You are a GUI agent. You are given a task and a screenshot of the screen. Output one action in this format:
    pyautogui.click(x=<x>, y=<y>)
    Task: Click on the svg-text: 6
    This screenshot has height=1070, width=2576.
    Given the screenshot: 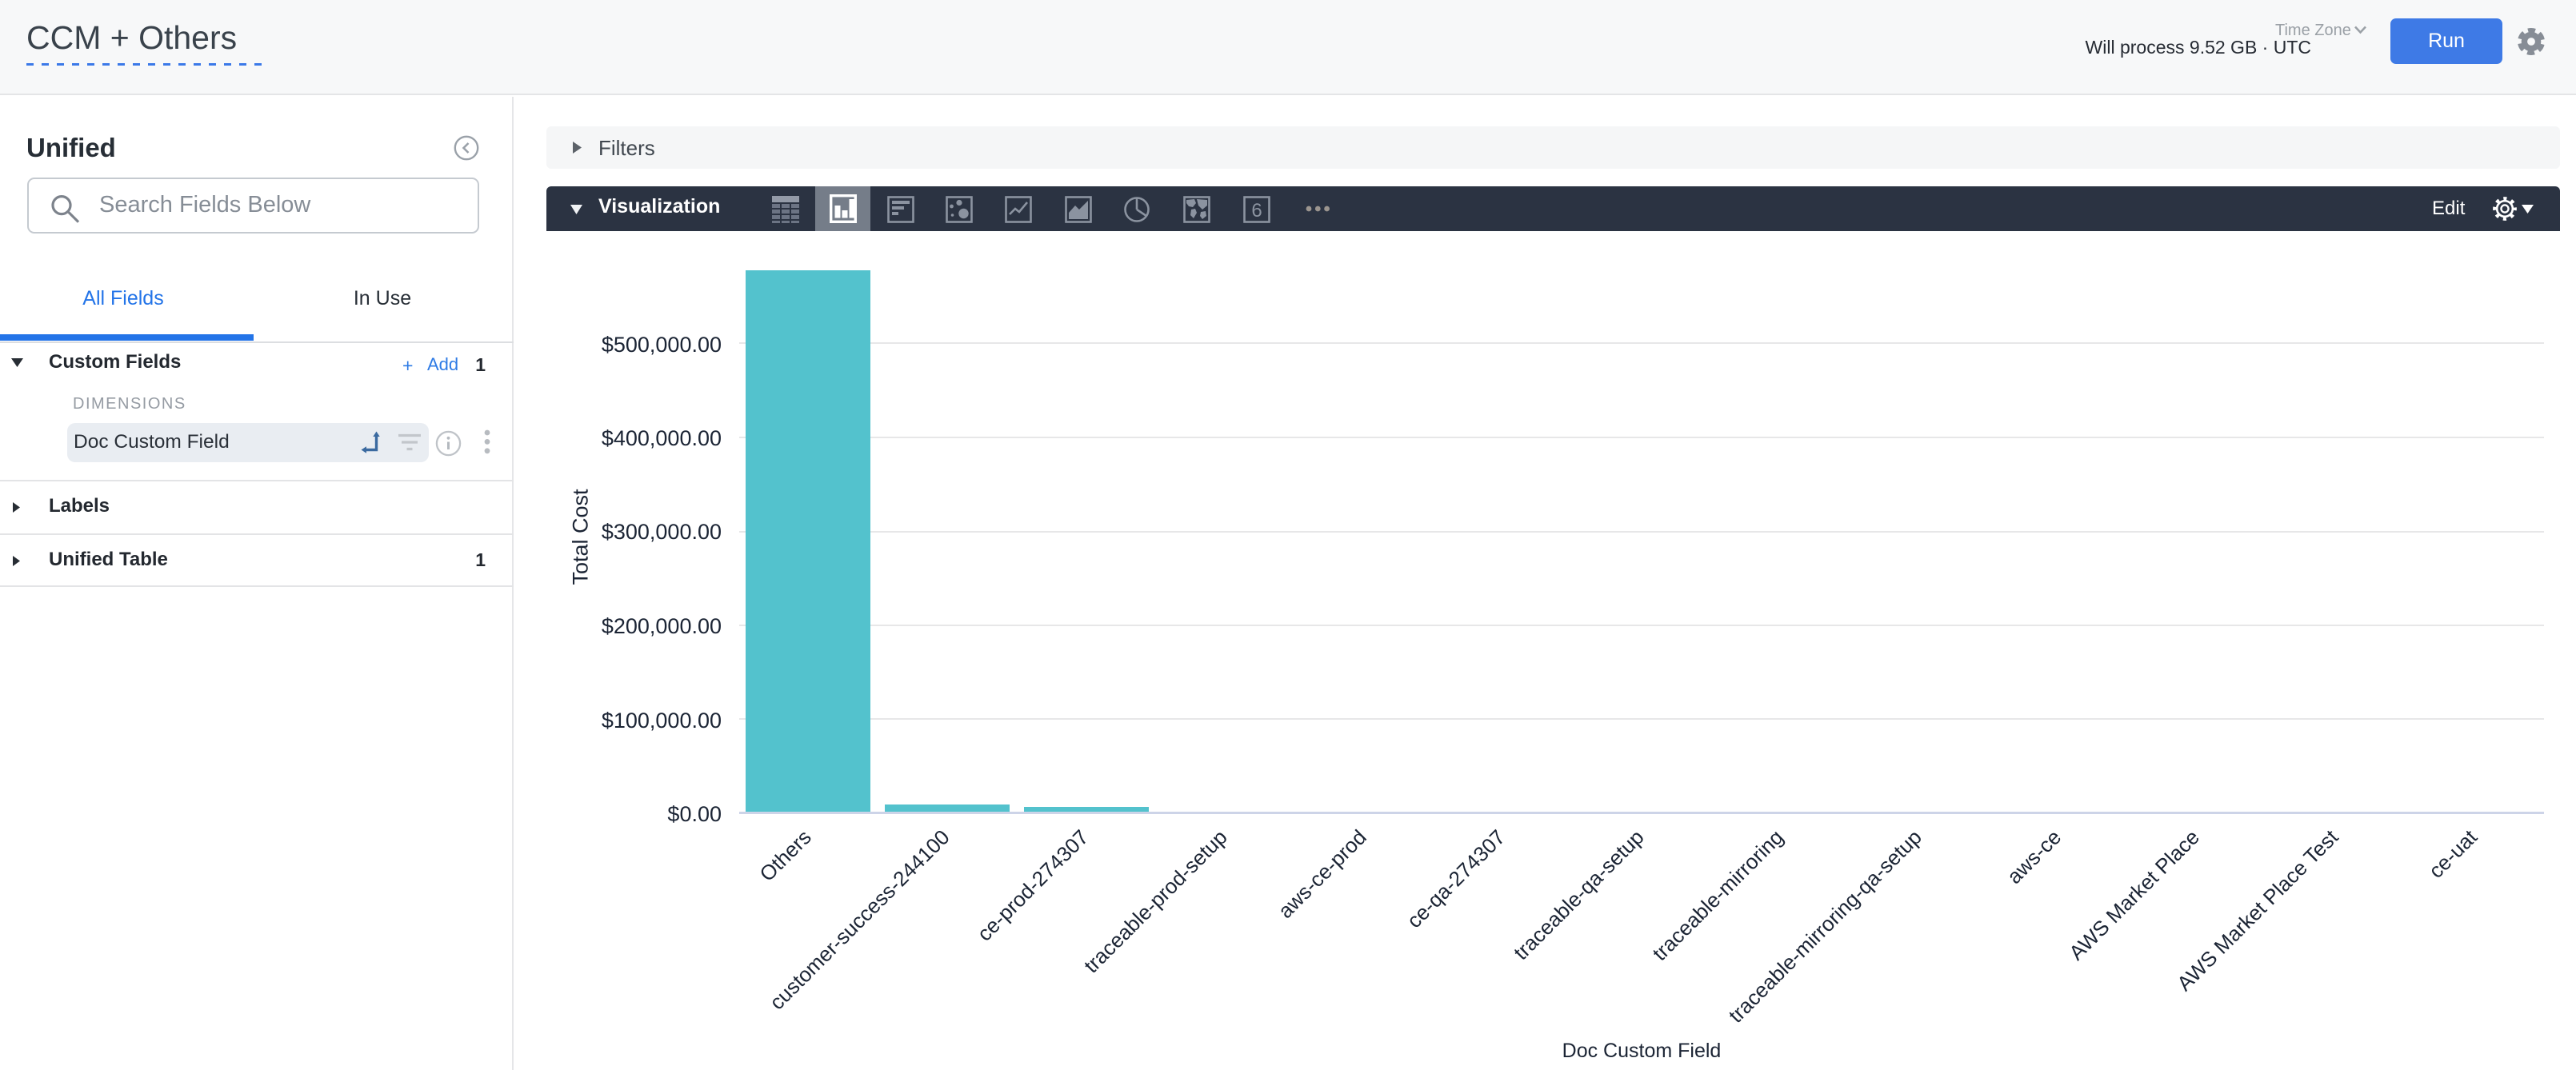 What is the action you would take?
    pyautogui.click(x=1256, y=211)
    